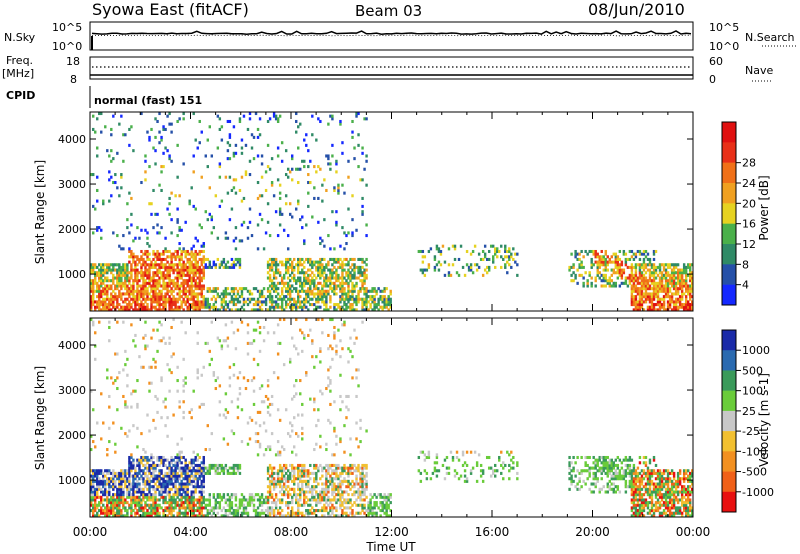  What do you see at coordinates (756, 350) in the screenshot?
I see `colorbar-tick-label: 1000` at bounding box center [756, 350].